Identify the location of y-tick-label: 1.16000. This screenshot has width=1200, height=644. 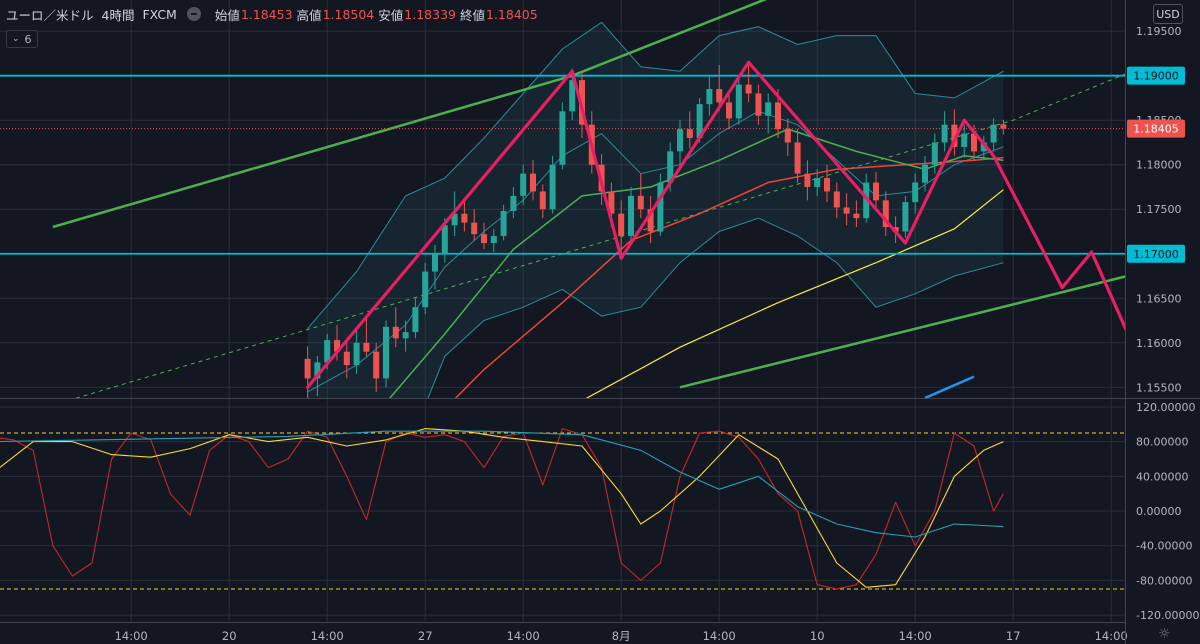
(1159, 343).